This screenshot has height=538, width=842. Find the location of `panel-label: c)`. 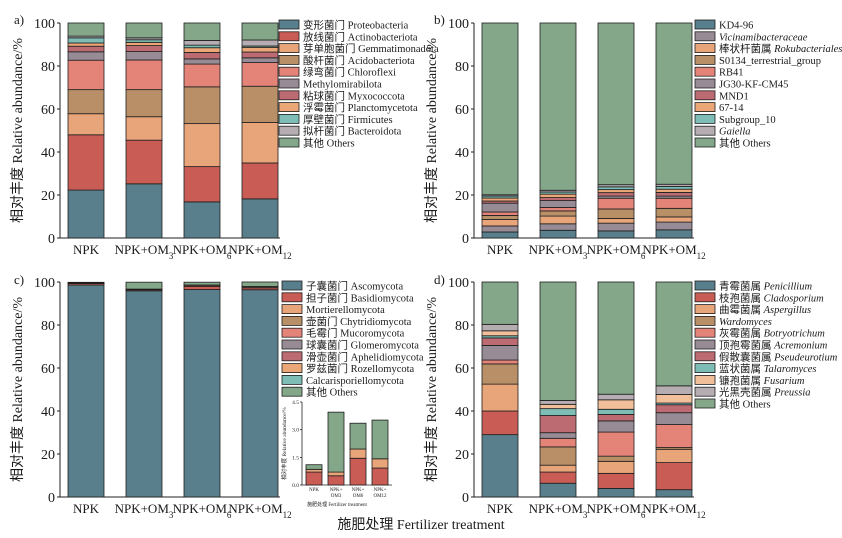

panel-label: c) is located at coordinates (19, 279).